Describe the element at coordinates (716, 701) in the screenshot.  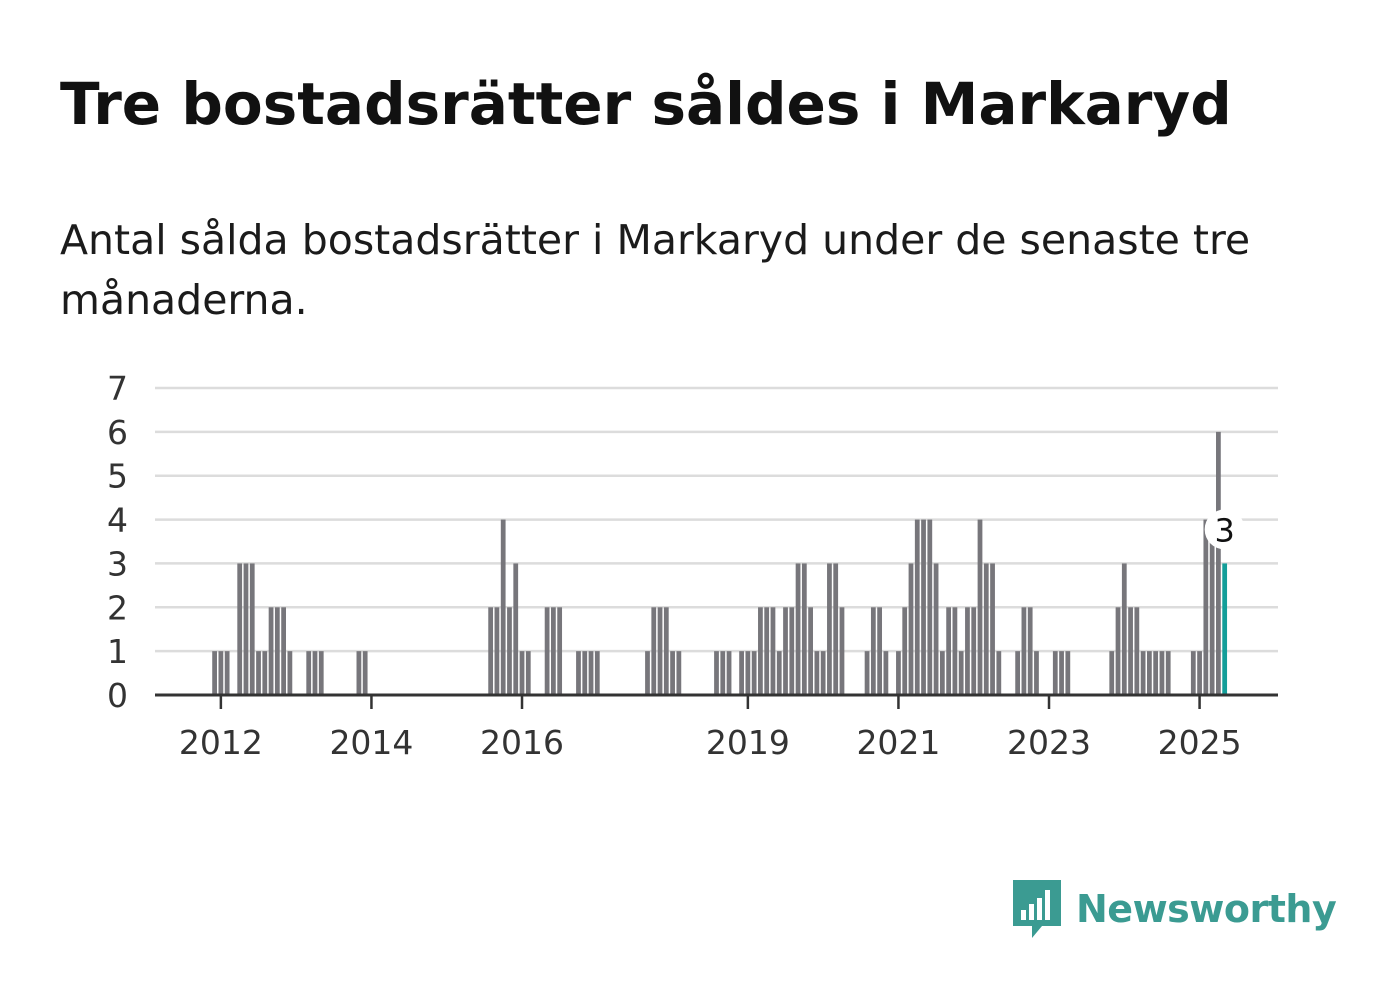
I see `x-axis` at that location.